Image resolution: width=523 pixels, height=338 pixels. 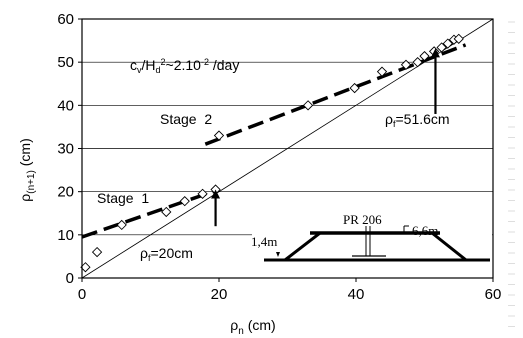 I want to click on y-axis-label-main: ρ, so click(x=25, y=198).